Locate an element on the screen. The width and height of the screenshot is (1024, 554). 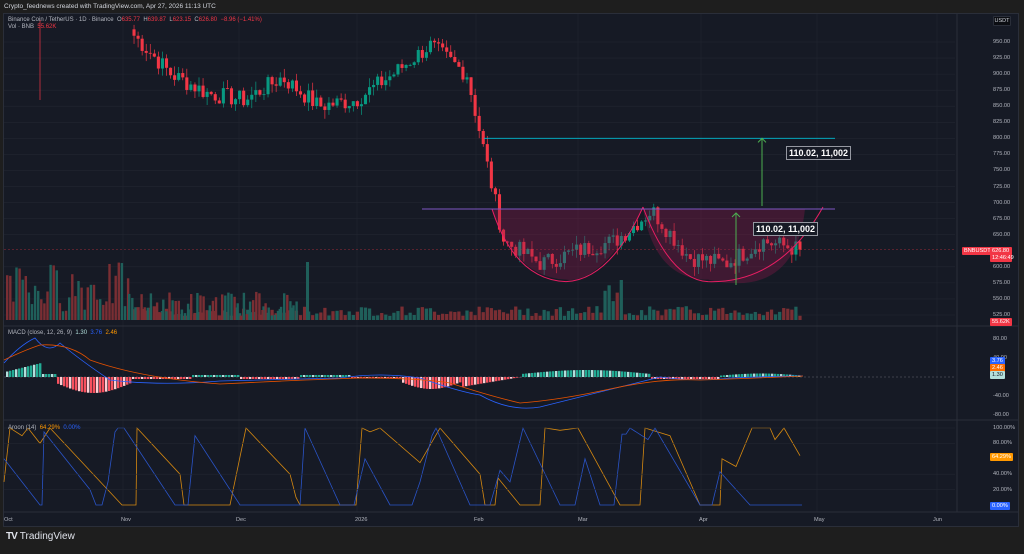
time-axis-label: Apr is located at coordinates (703, 520).